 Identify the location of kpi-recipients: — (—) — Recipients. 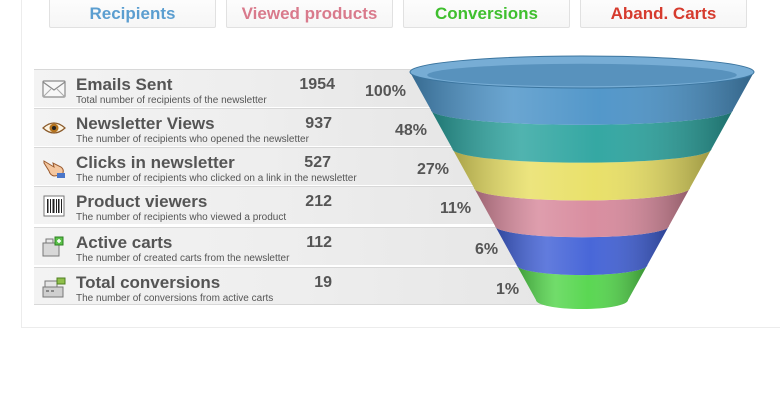
(132, 14).